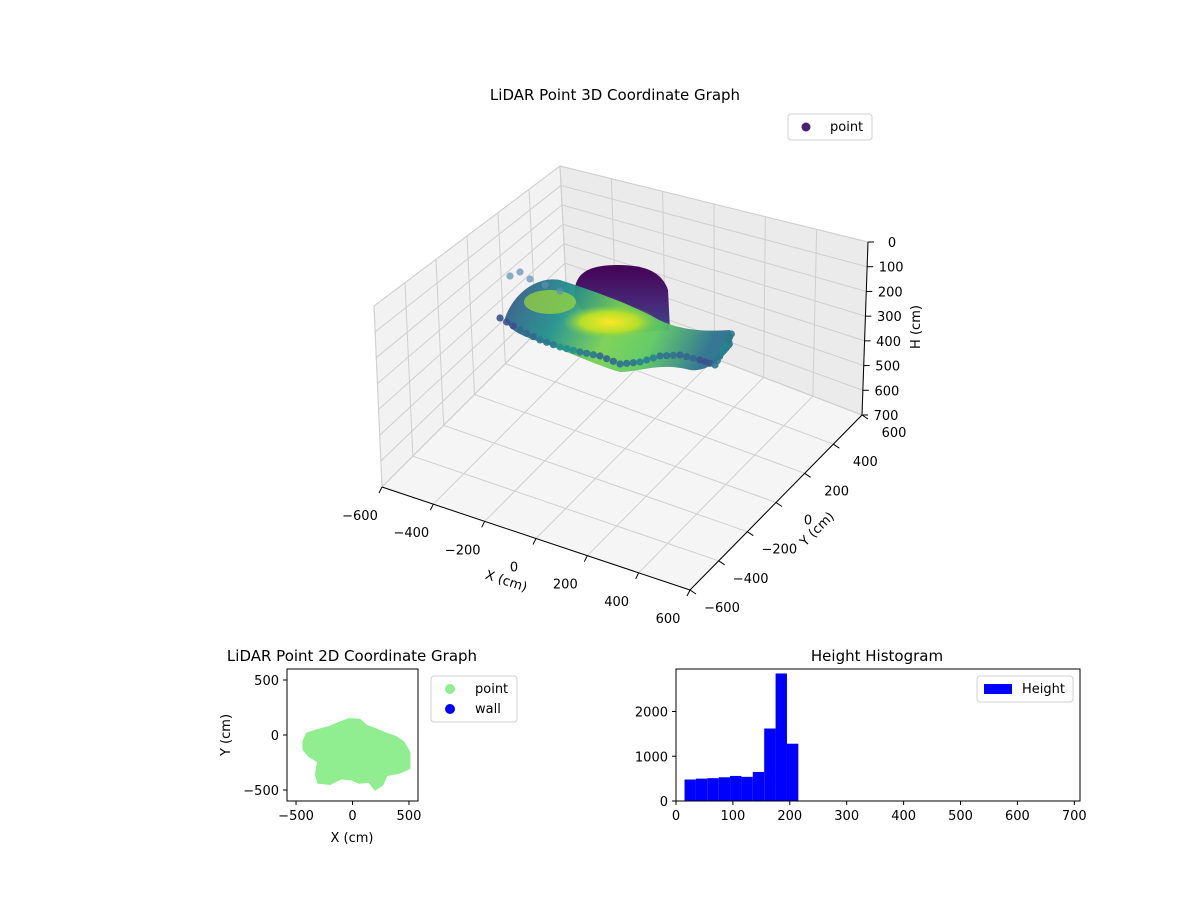  What do you see at coordinates (815, 313) in the screenshot?
I see `grid-line-x-wall` at bounding box center [815, 313].